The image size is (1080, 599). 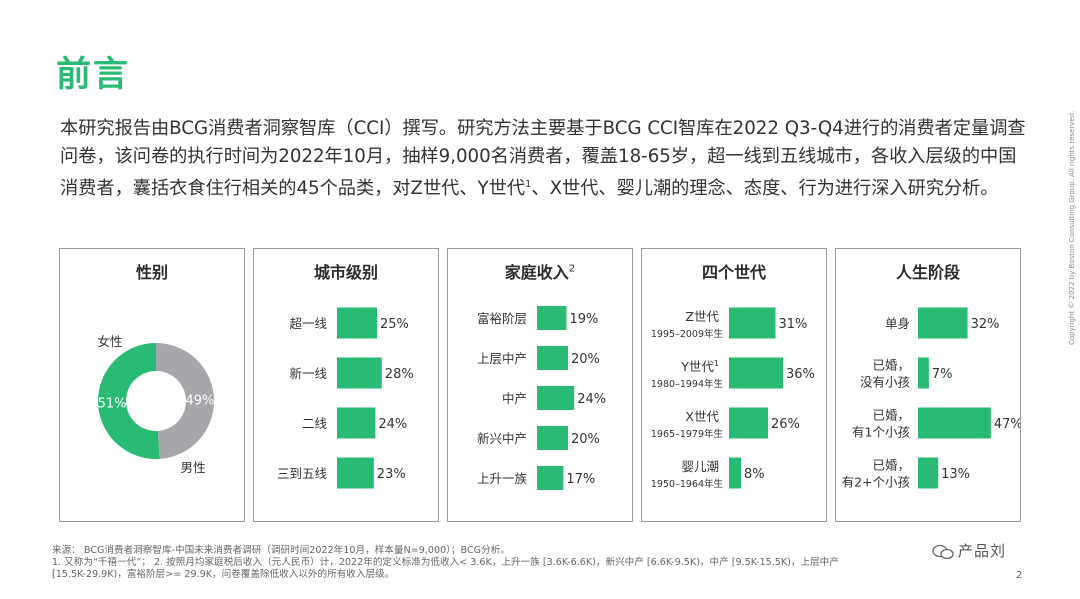 I want to click on category-label-text: X世代, so click(x=702, y=416).